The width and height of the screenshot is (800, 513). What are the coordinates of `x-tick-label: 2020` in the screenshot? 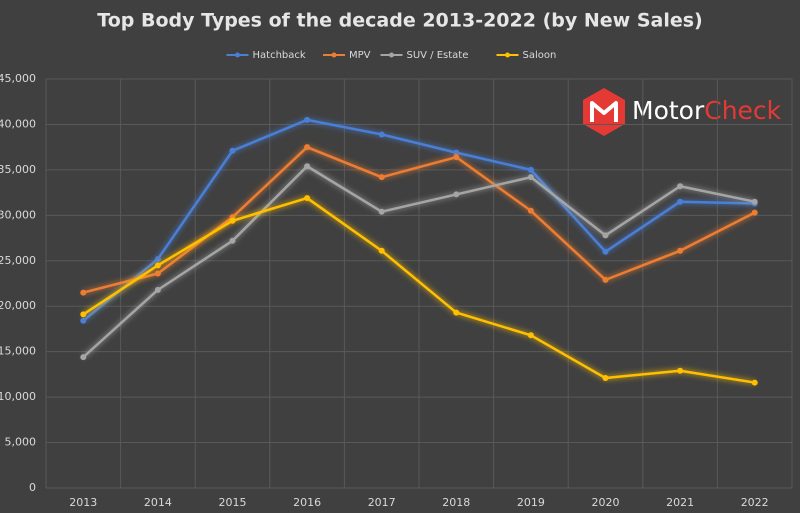 It's located at (606, 502).